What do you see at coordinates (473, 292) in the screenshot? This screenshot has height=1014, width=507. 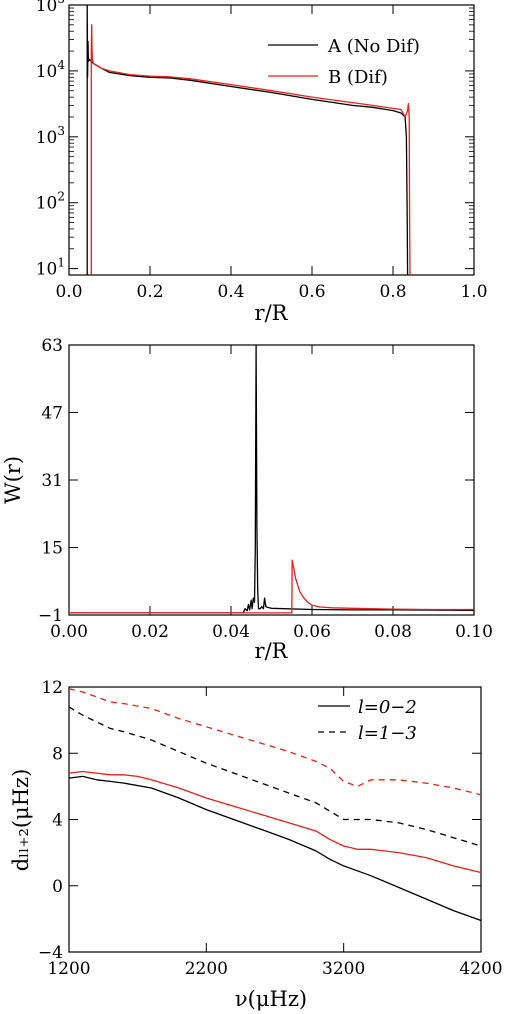 I see `x-tick-label: 1.0` at bounding box center [473, 292].